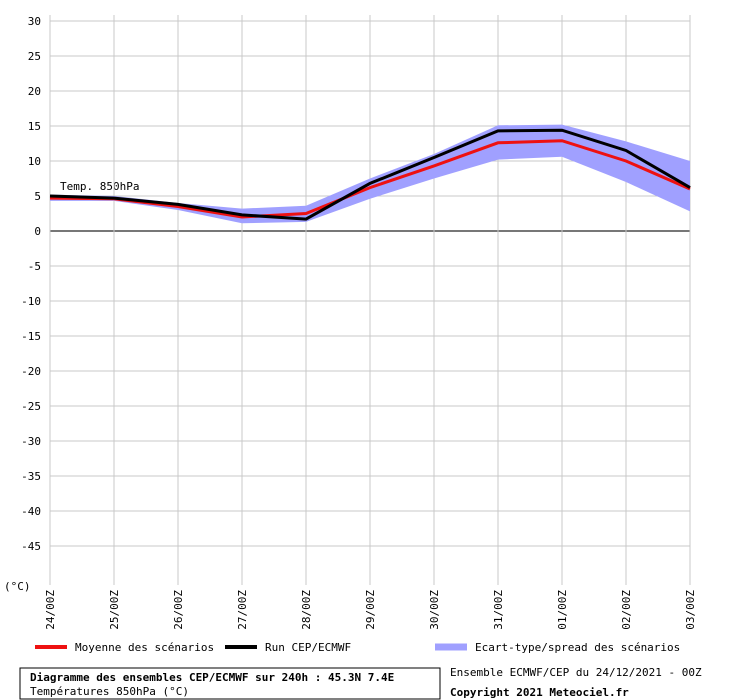 This screenshot has width=740, height=700. Describe the element at coordinates (308, 647) in the screenshot. I see `legend-label: Run CEP/ECMWF` at that location.